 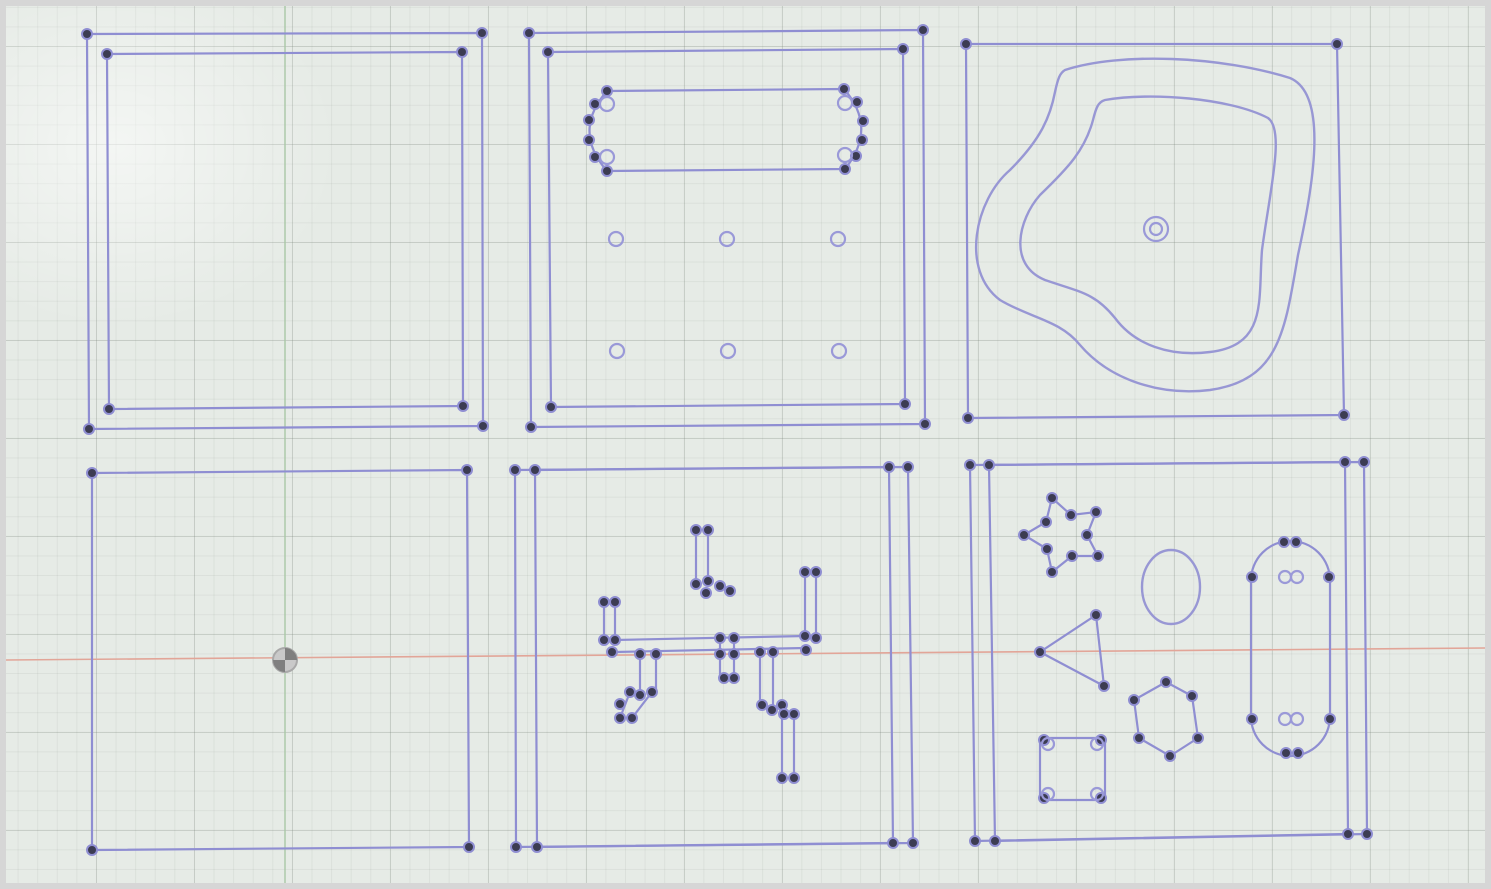 I want to click on panel-top-left, so click(x=285, y=231).